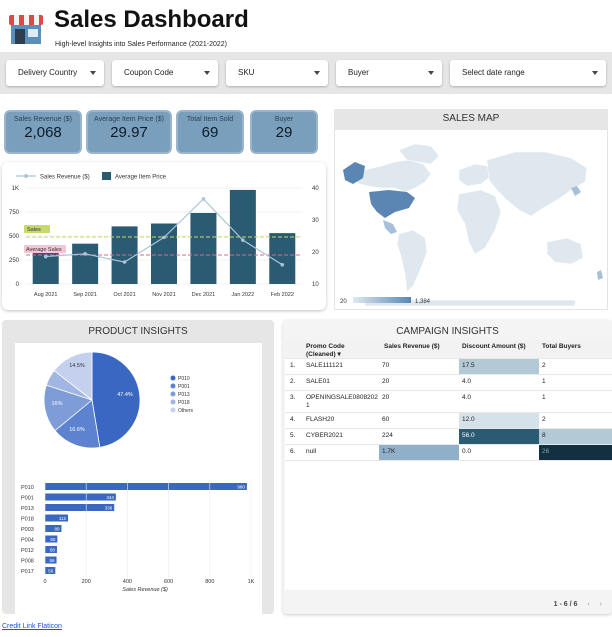 Image resolution: width=612 pixels, height=637 pixels. Describe the element at coordinates (32, 626) in the screenshot. I see `credit-link: Credit Link Flaticon` at that location.